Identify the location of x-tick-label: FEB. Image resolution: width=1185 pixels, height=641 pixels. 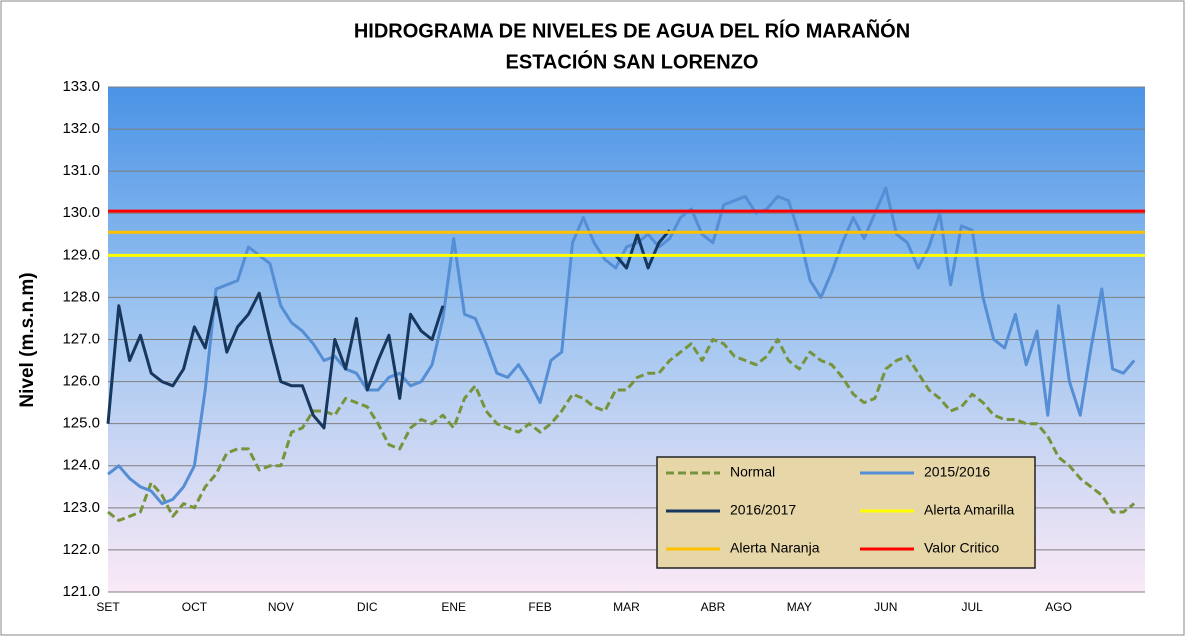
(539, 607).